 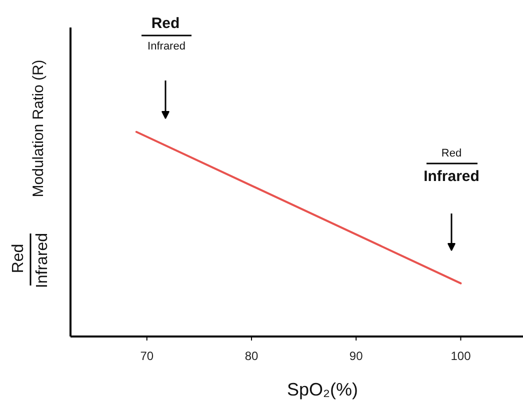 I want to click on x-tick-label: 70, so click(x=147, y=356).